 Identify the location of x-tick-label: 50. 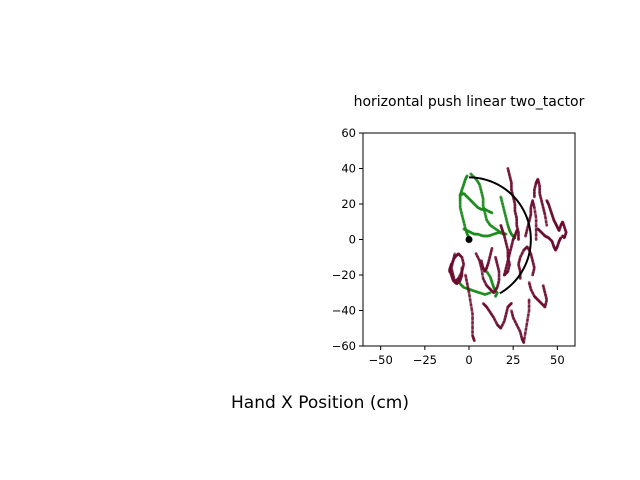
(557, 360).